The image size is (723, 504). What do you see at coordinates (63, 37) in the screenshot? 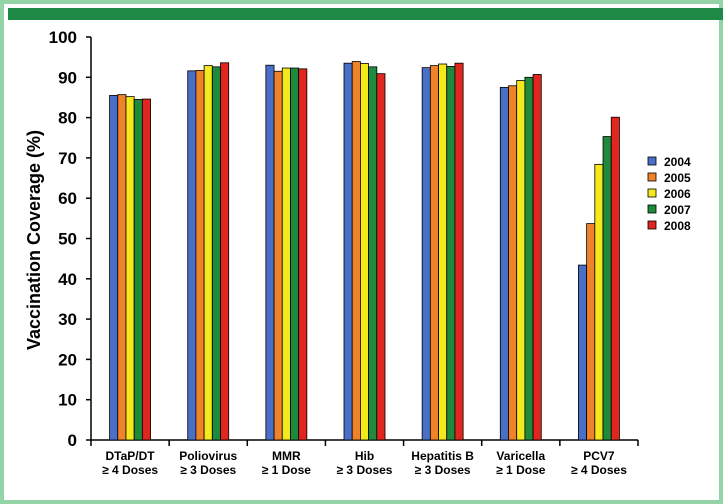
I see `y-tick-label: 100` at bounding box center [63, 37].